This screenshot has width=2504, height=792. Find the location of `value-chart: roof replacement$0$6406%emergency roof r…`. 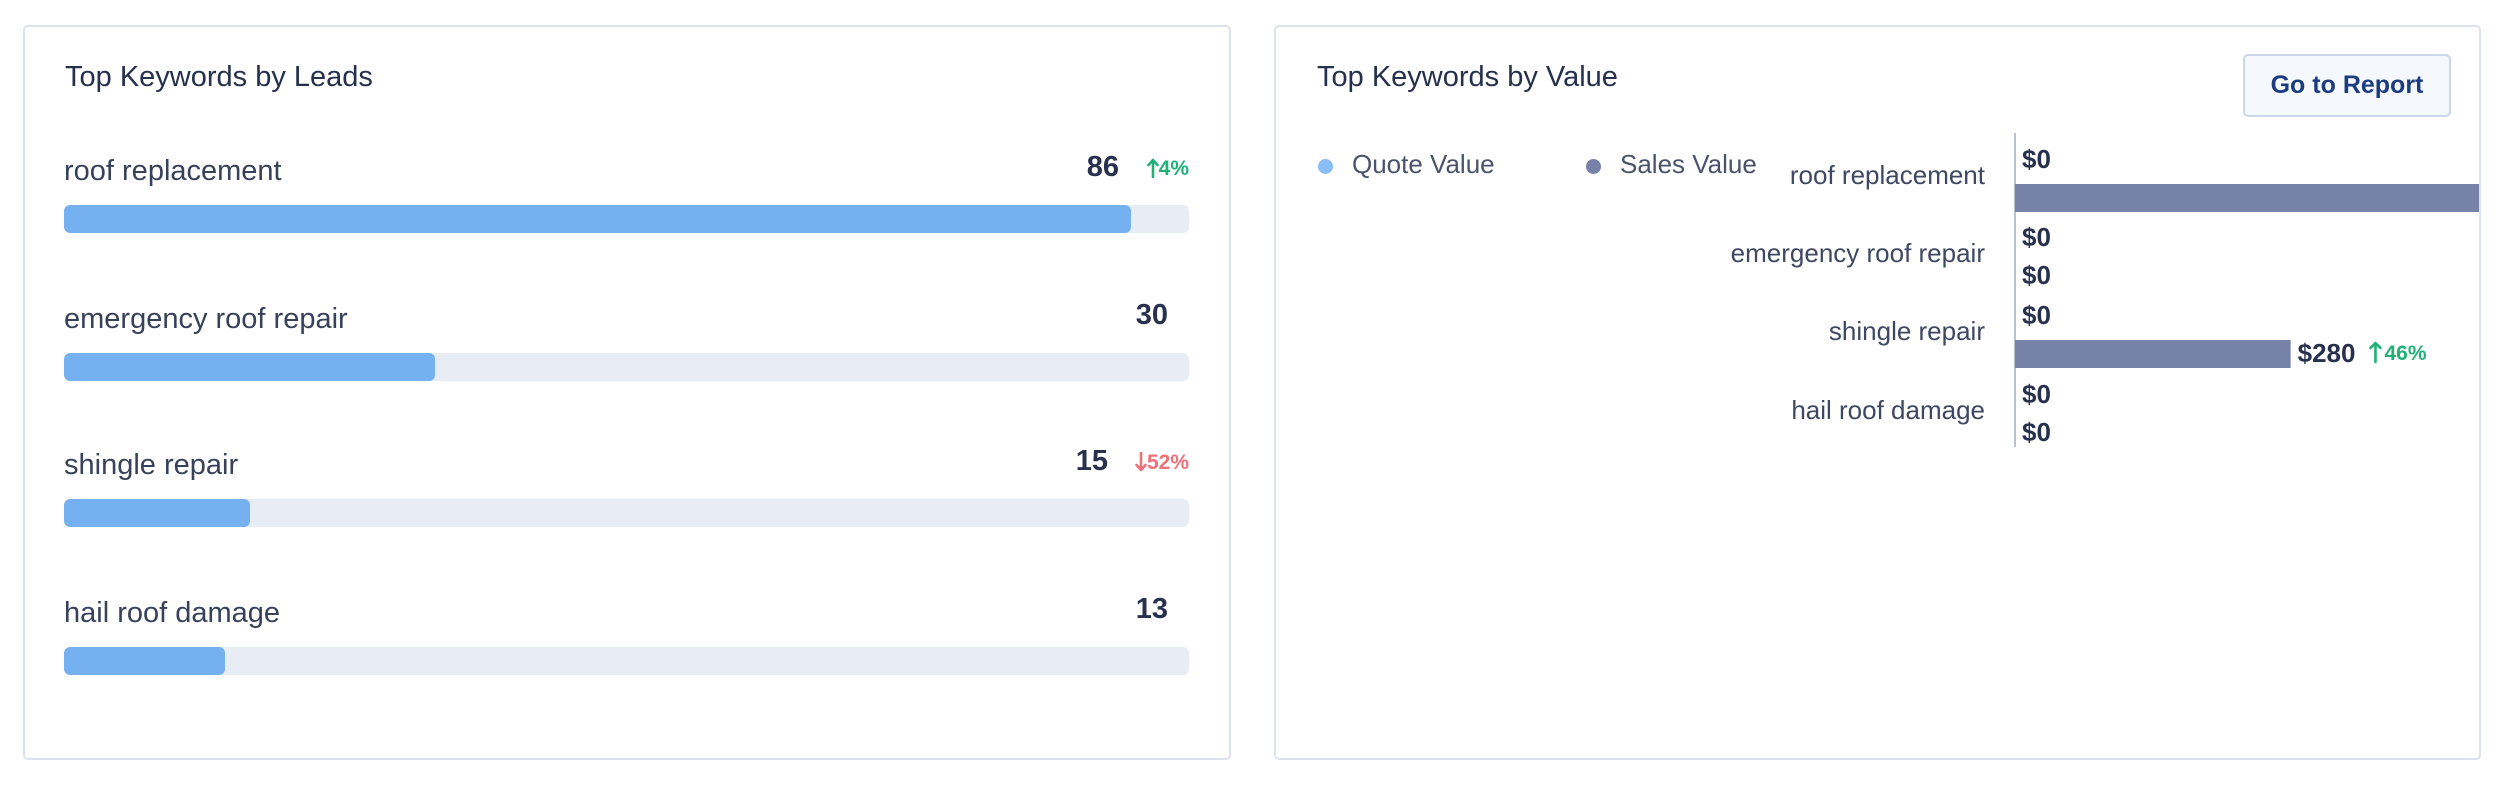

value-chart: roof replacement$0$6406%emergency roof r… is located at coordinates (2105, 290).